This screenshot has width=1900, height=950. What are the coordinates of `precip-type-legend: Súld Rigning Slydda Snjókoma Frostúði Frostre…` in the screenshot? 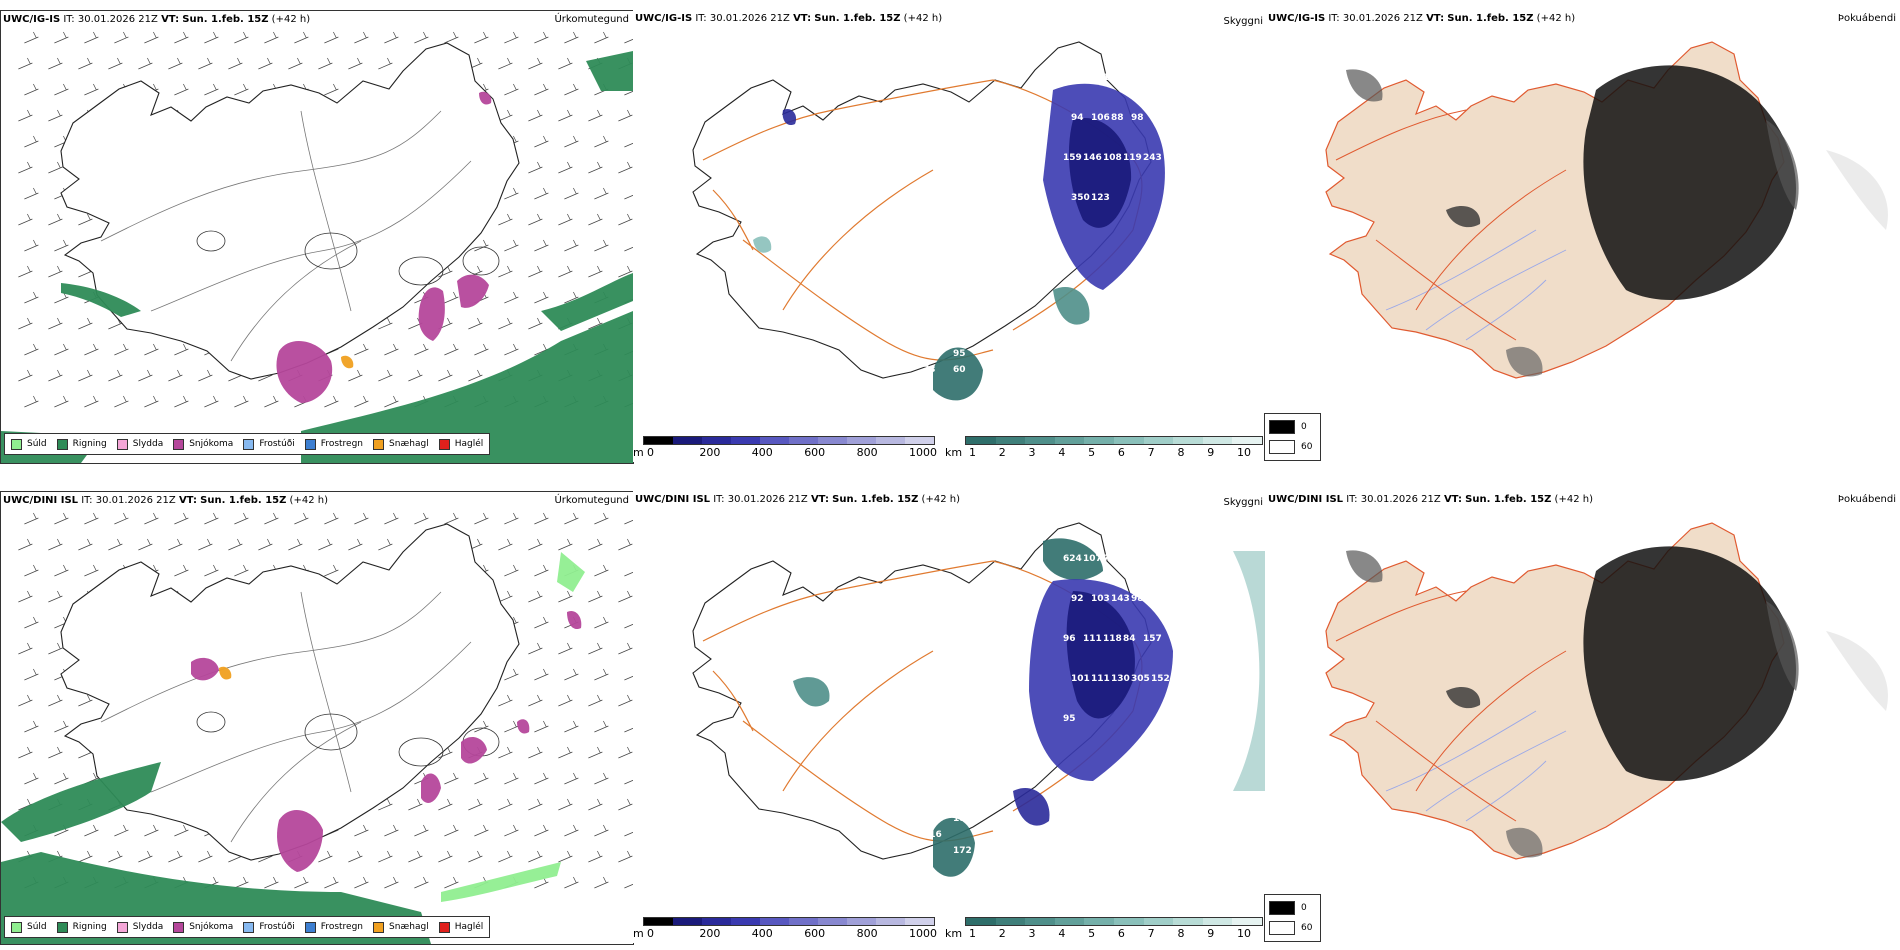 It's located at (247, 444).